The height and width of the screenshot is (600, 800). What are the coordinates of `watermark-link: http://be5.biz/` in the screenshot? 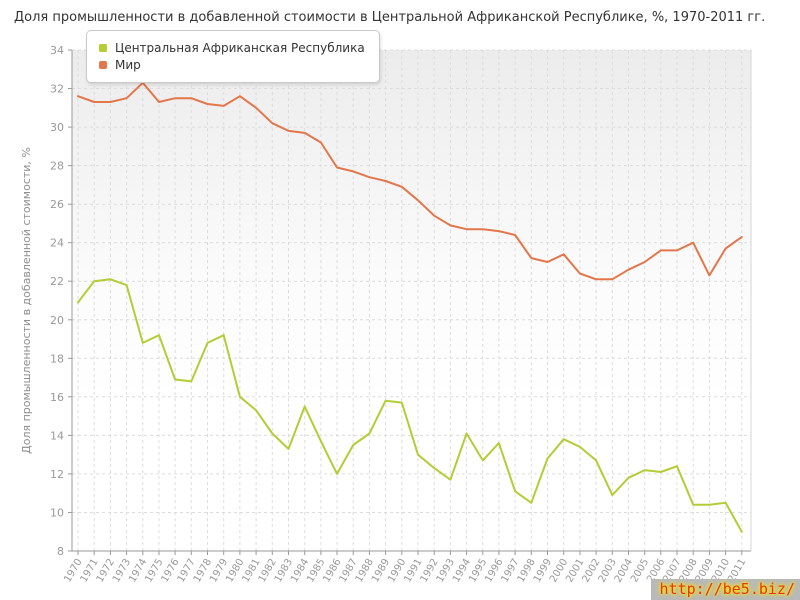 It's located at (725, 589).